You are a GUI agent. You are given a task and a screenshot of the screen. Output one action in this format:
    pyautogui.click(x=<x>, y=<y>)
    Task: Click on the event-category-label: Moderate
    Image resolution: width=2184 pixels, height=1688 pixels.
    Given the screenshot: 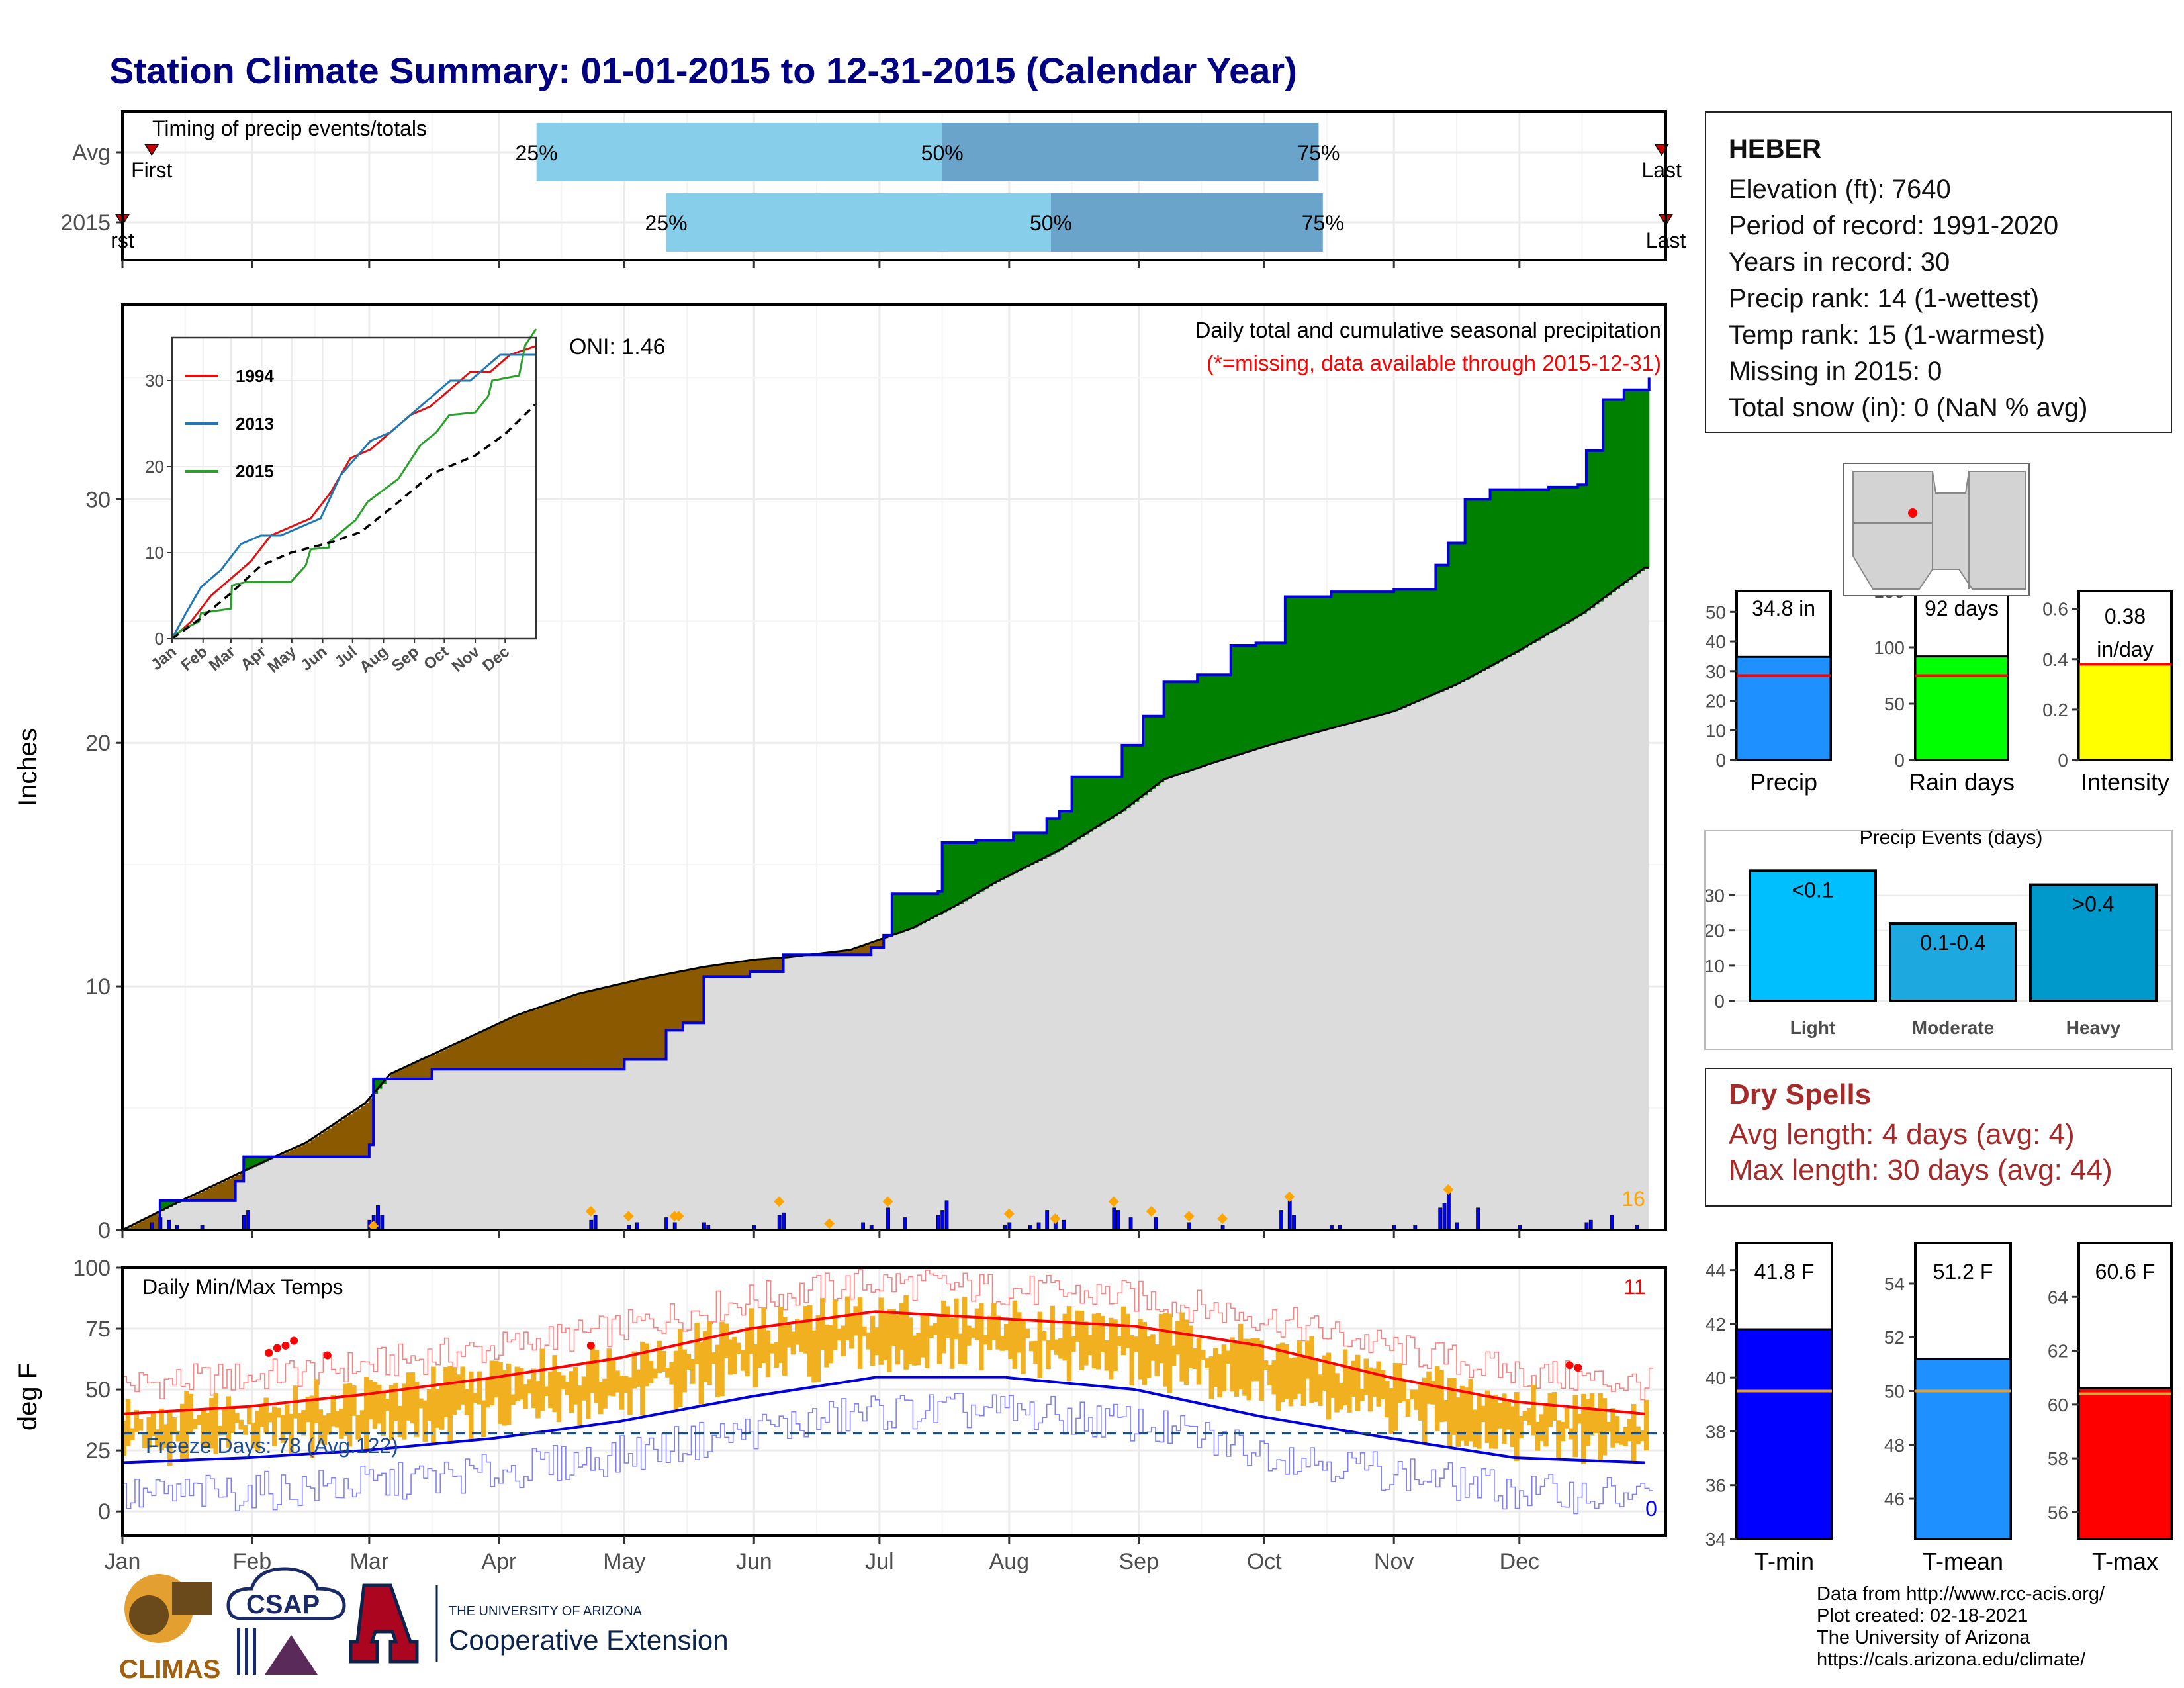 What is the action you would take?
    pyautogui.click(x=1953, y=1027)
    